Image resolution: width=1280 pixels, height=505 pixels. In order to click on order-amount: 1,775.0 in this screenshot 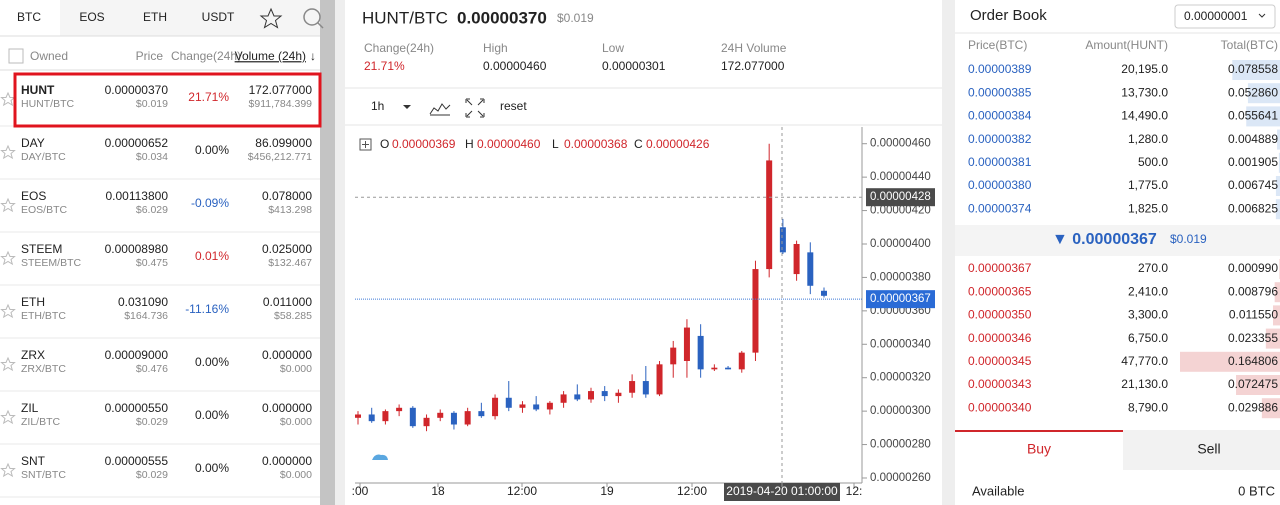, I will do `click(1148, 185)`.